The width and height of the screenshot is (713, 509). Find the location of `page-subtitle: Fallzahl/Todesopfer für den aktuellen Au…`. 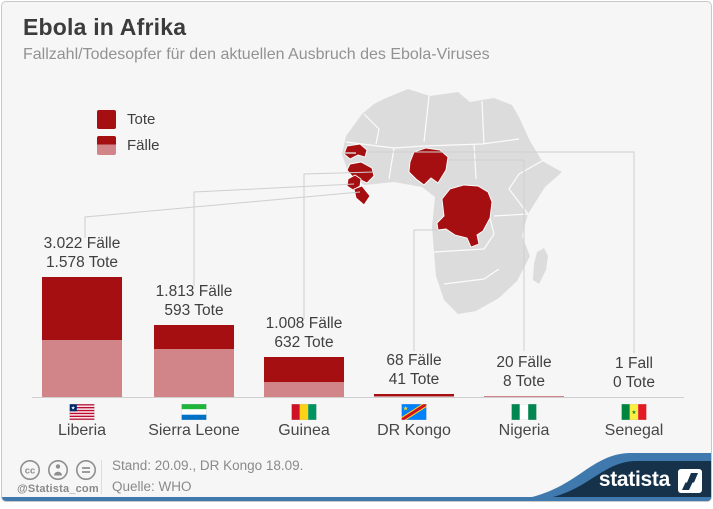

page-subtitle: Fallzahl/Todesopfer für den aktuellen Au… is located at coordinates (256, 54).